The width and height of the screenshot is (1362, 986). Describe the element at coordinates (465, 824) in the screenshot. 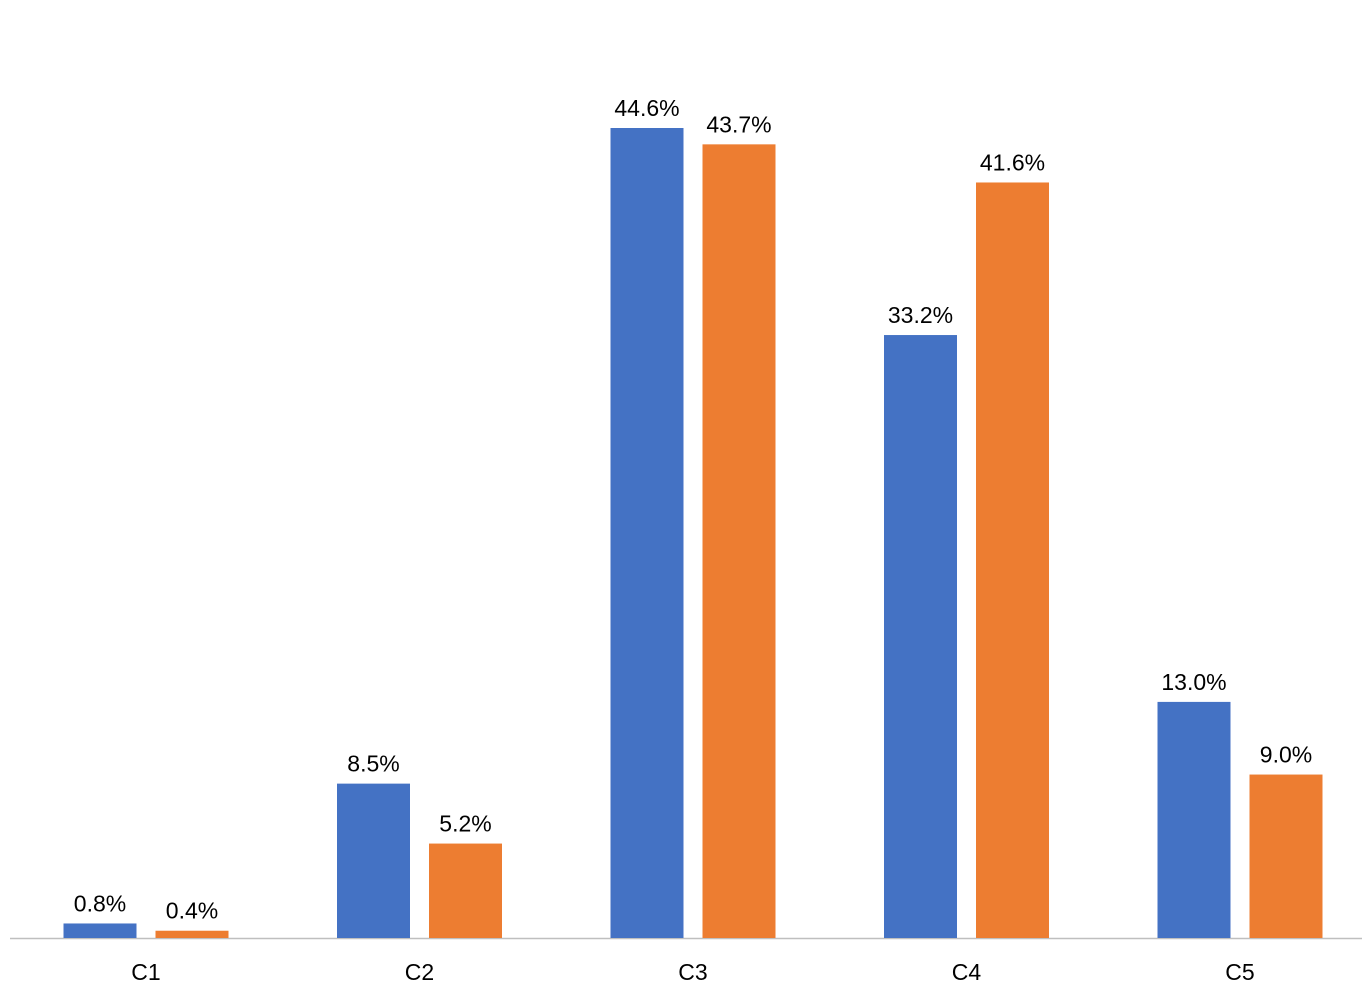

I see `value-label: 5.2%` at that location.